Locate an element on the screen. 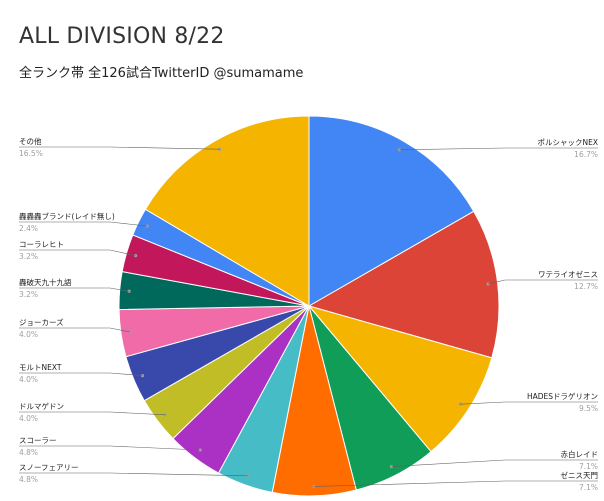 The image size is (604, 501). slice-percent: 12.7% is located at coordinates (586, 286).